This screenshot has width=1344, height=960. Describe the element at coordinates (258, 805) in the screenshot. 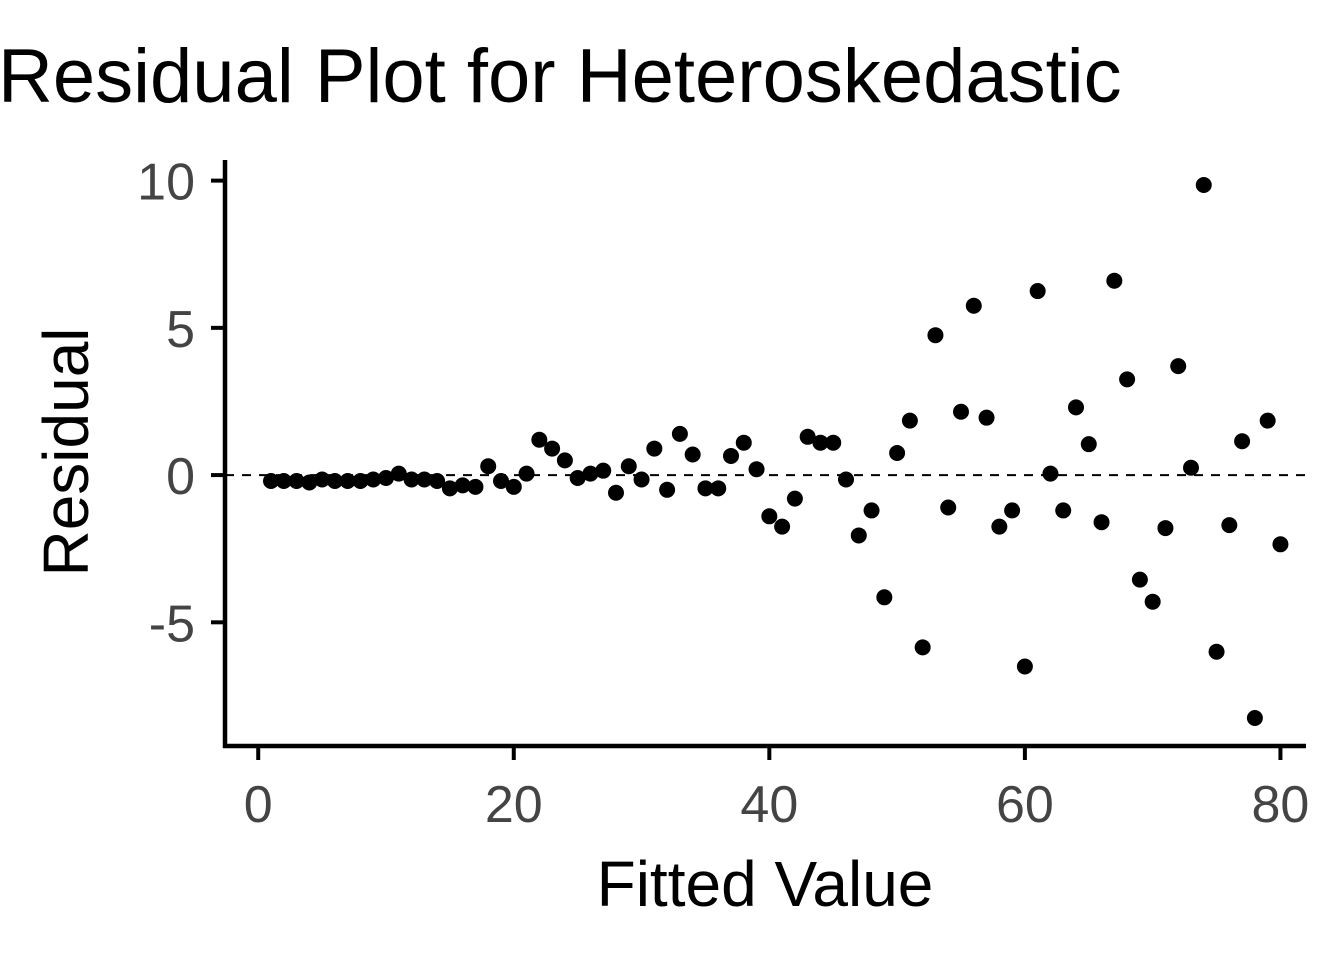

I see `x-tick-label: 0` at that location.